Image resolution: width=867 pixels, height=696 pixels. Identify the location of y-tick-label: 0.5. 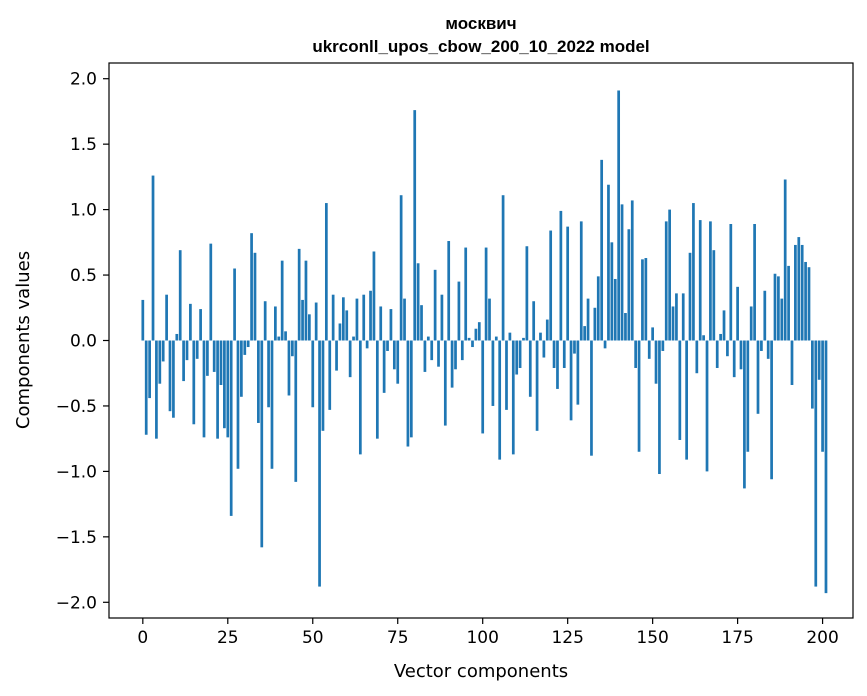
(83, 276).